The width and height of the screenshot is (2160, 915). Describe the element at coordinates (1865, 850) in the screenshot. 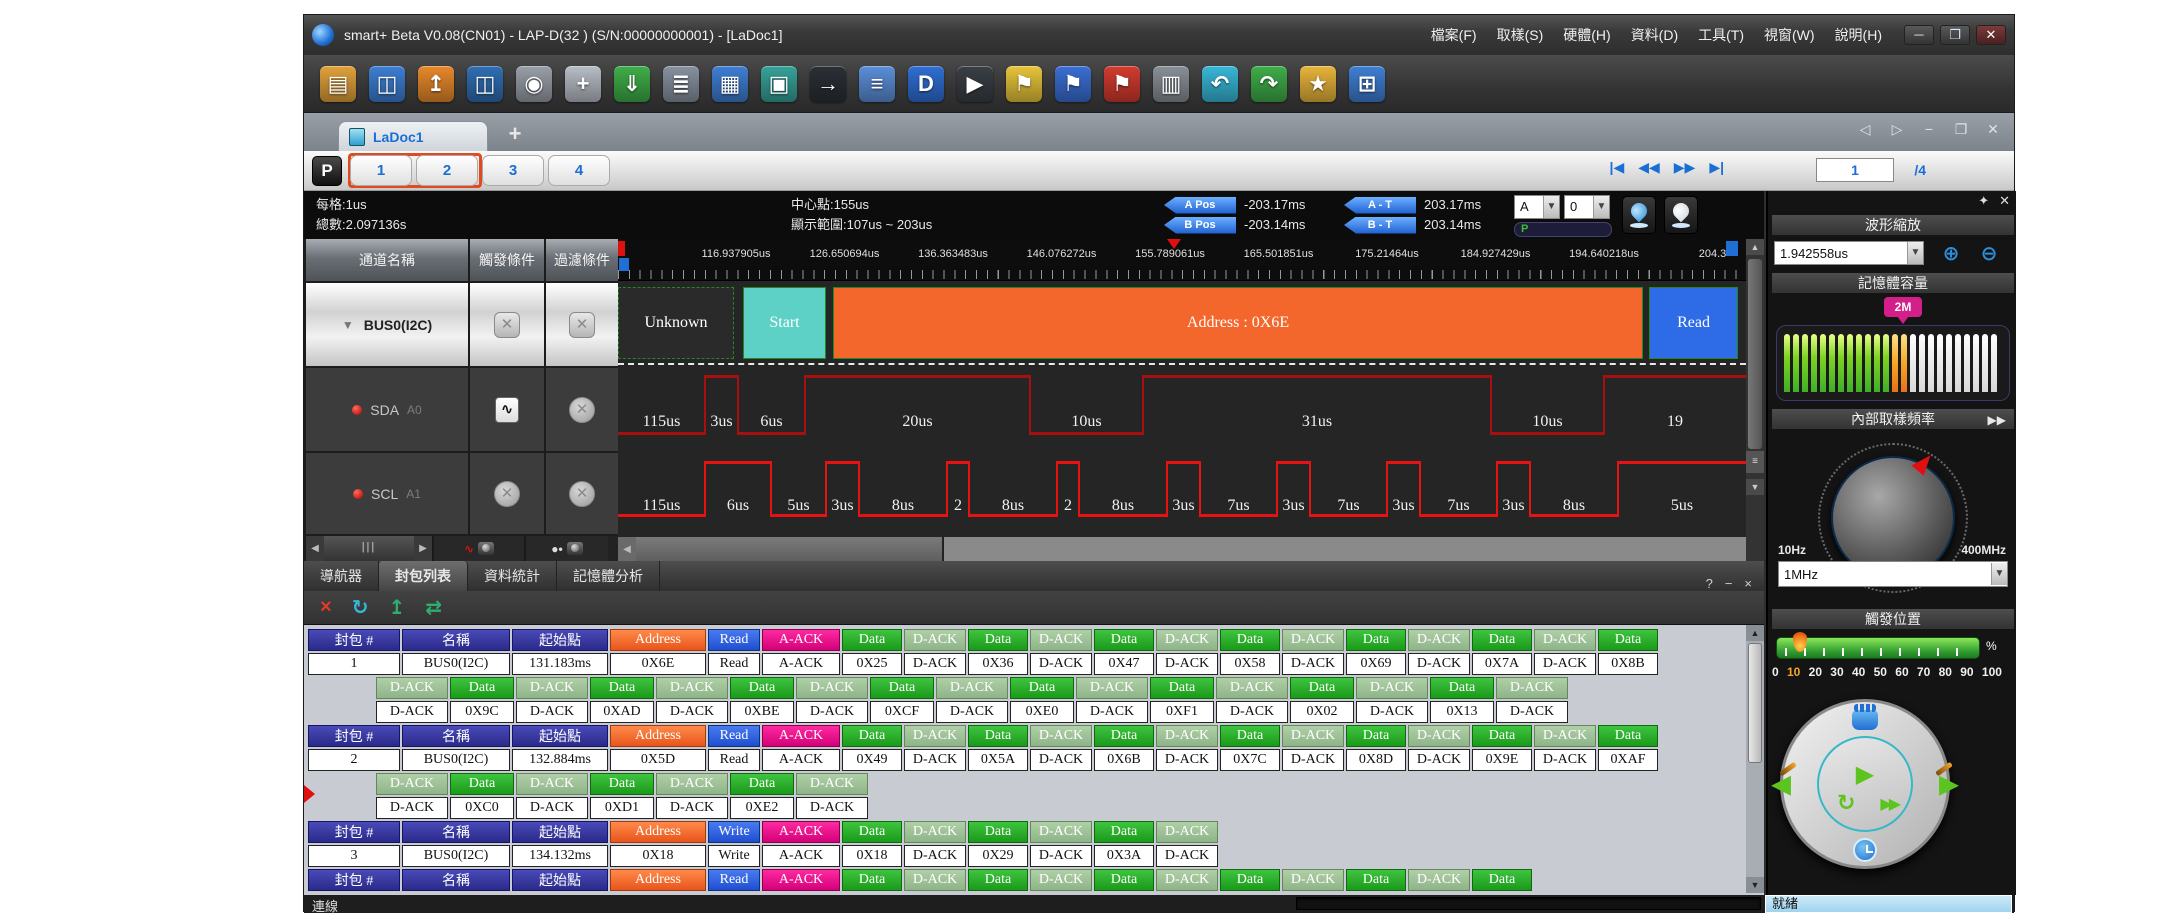

I see `clock-icon` at that location.